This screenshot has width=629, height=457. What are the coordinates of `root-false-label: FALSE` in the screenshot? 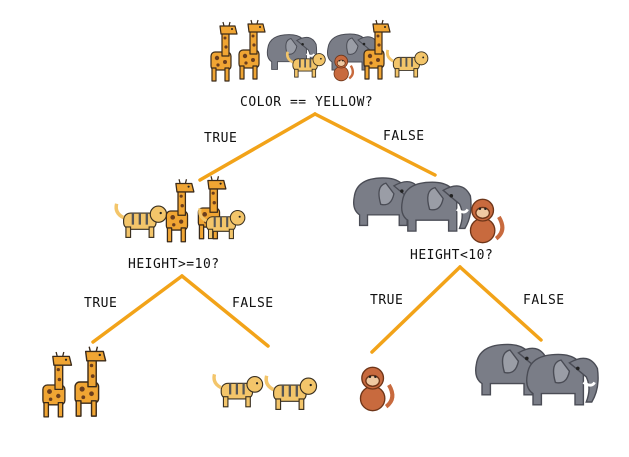 It's located at (404, 136).